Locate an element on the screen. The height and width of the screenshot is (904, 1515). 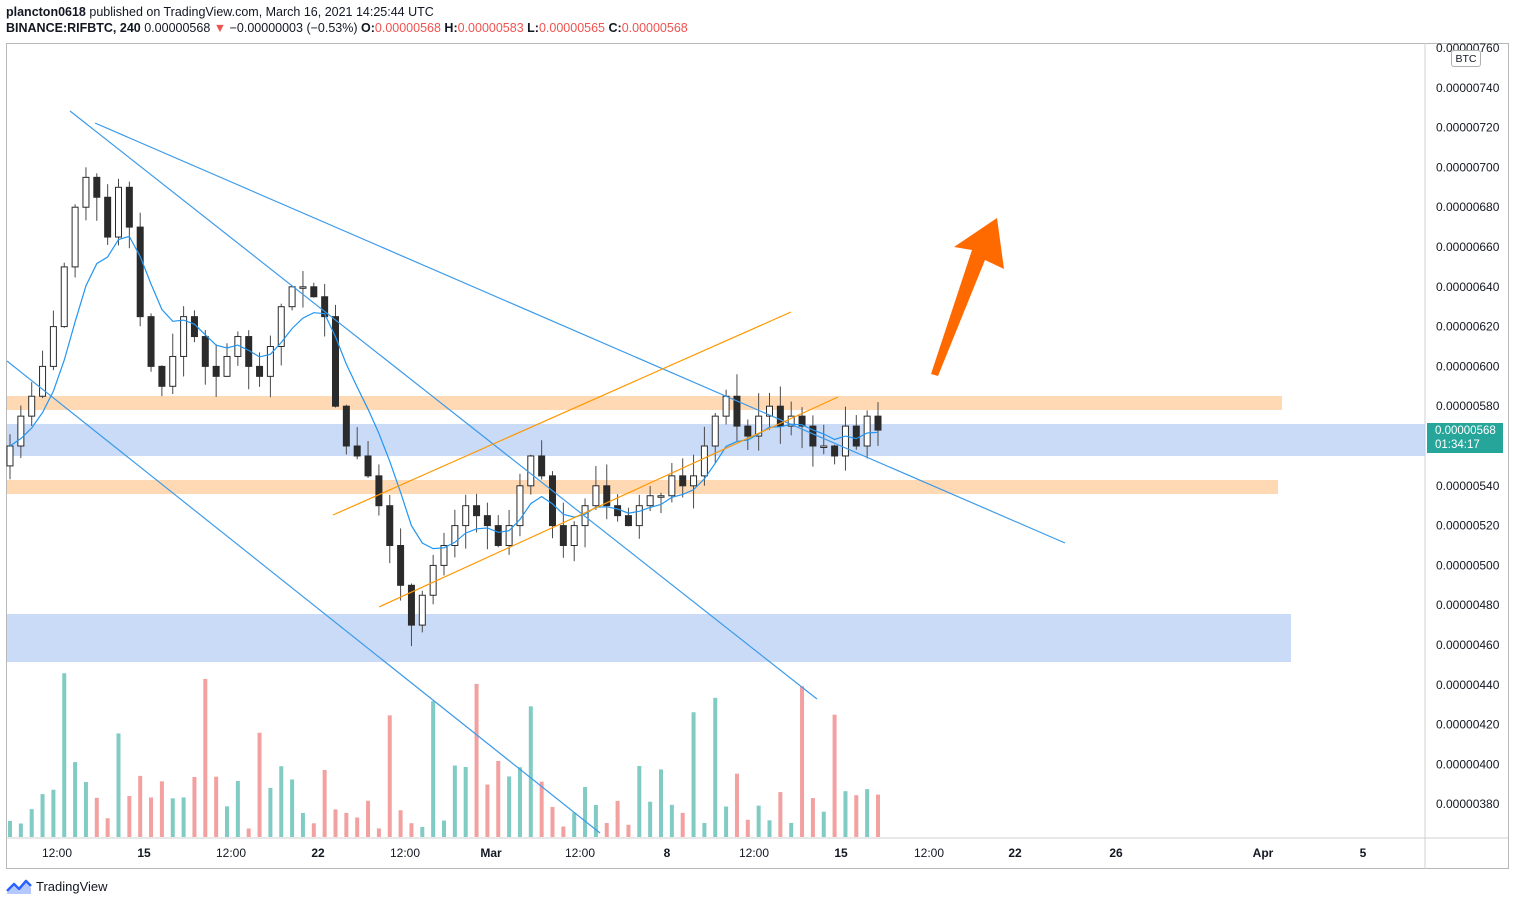
publisher-username: plancton0618 is located at coordinates (46, 12).